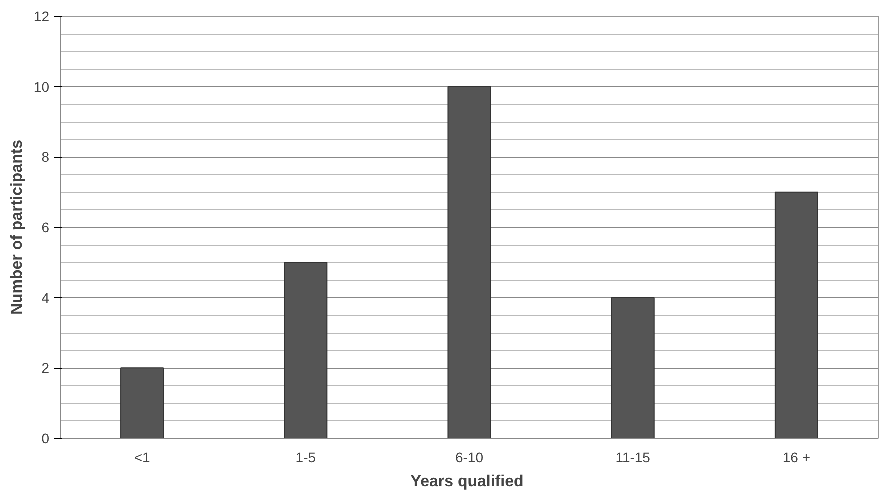 The image size is (892, 497). Describe the element at coordinates (796, 458) in the screenshot. I see `x-tick-label: 16 +` at that location.